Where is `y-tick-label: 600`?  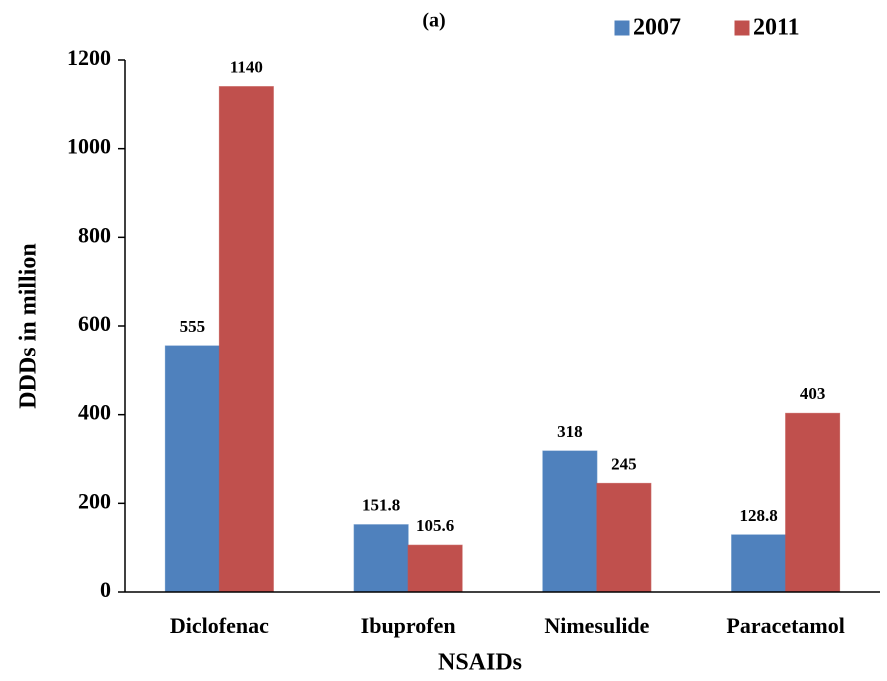
y-tick-label: 600 is located at coordinates (94, 323).